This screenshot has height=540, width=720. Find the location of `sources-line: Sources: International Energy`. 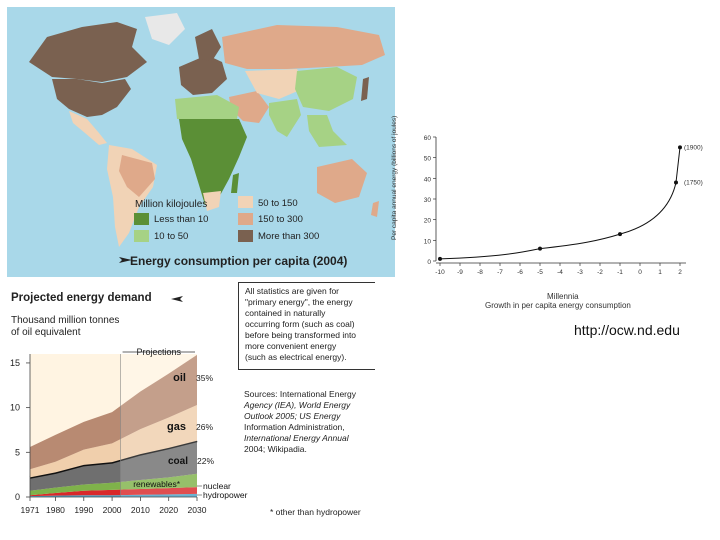

sources-line: Sources: International Energy is located at coordinates (300, 394).